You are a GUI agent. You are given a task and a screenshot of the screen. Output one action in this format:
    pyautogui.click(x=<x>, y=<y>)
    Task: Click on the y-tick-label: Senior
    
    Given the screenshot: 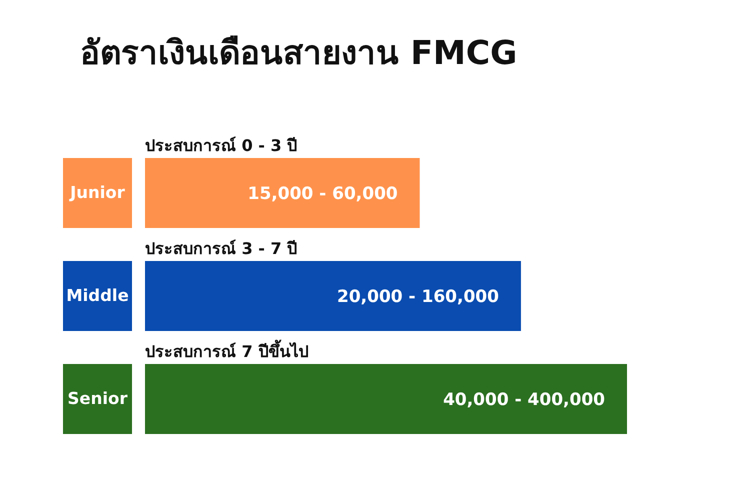 What is the action you would take?
    pyautogui.click(x=98, y=398)
    